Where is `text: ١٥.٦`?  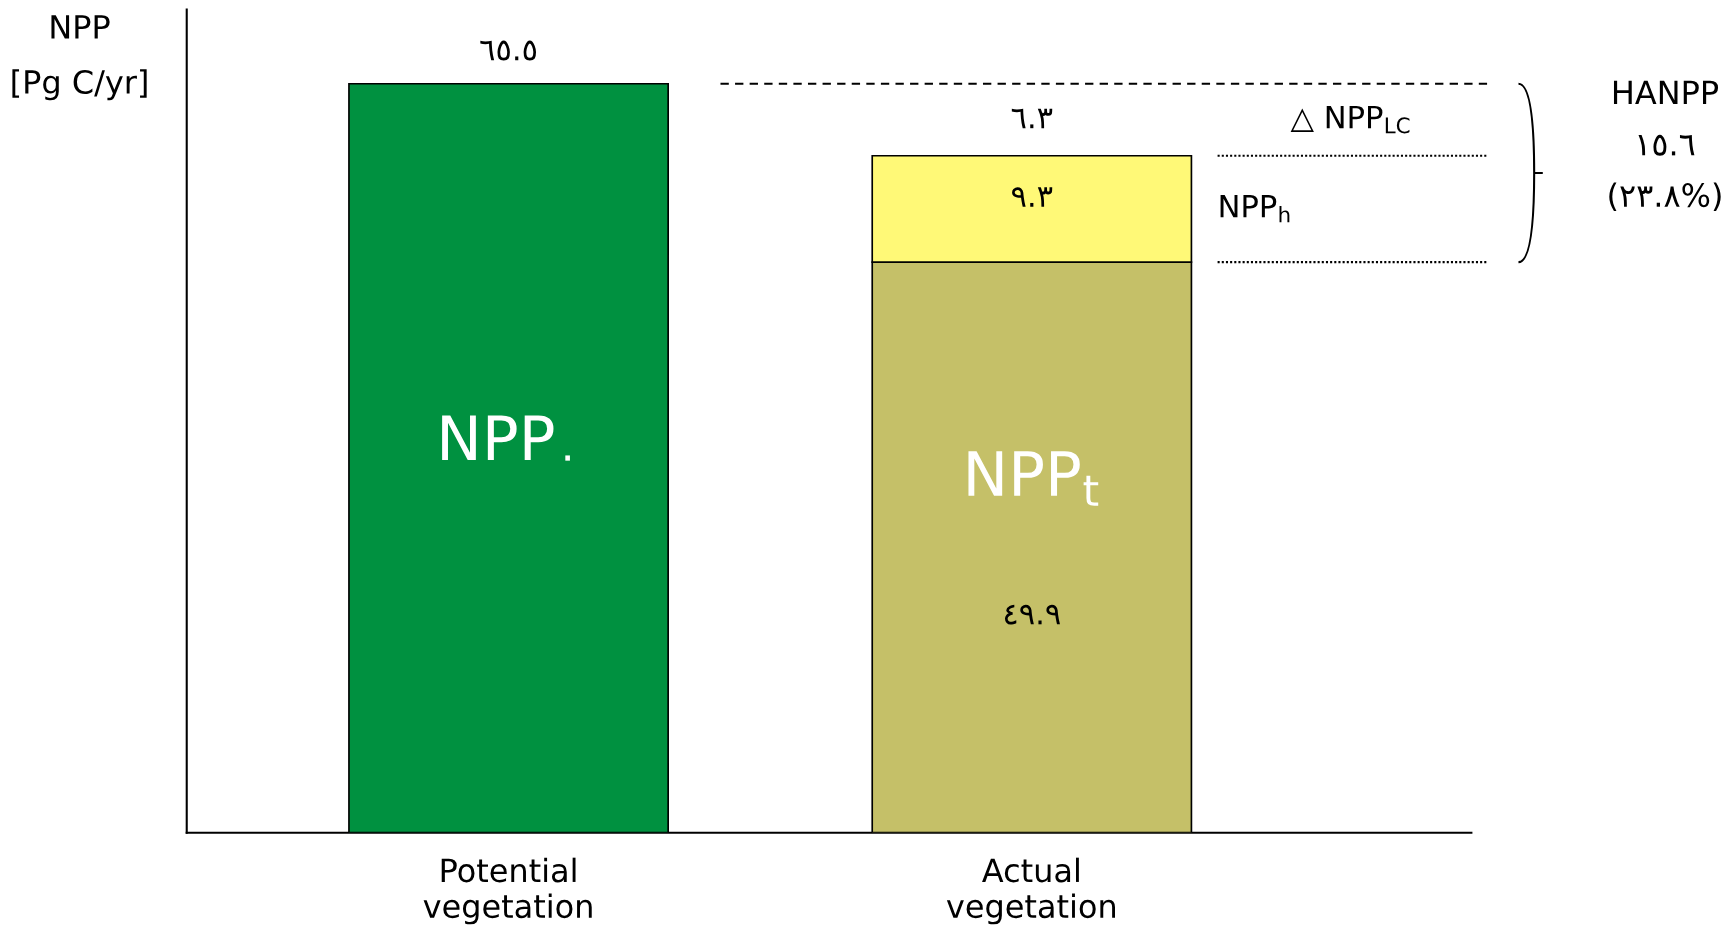 text: ١٥.٦ is located at coordinates (1666, 145).